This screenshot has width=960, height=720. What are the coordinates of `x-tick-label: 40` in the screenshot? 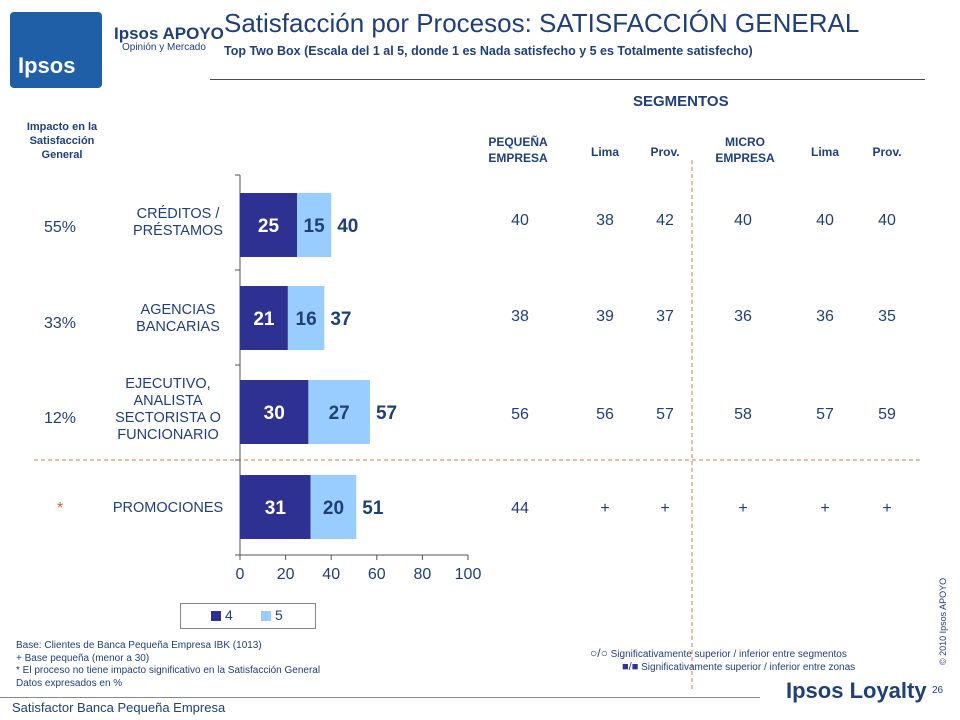 It's located at (331, 574).